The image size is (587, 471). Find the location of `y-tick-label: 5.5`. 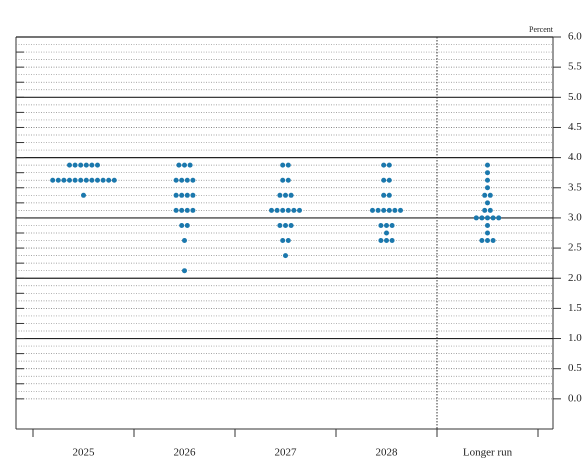

y-tick-label: 5.5 is located at coordinates (575, 67).